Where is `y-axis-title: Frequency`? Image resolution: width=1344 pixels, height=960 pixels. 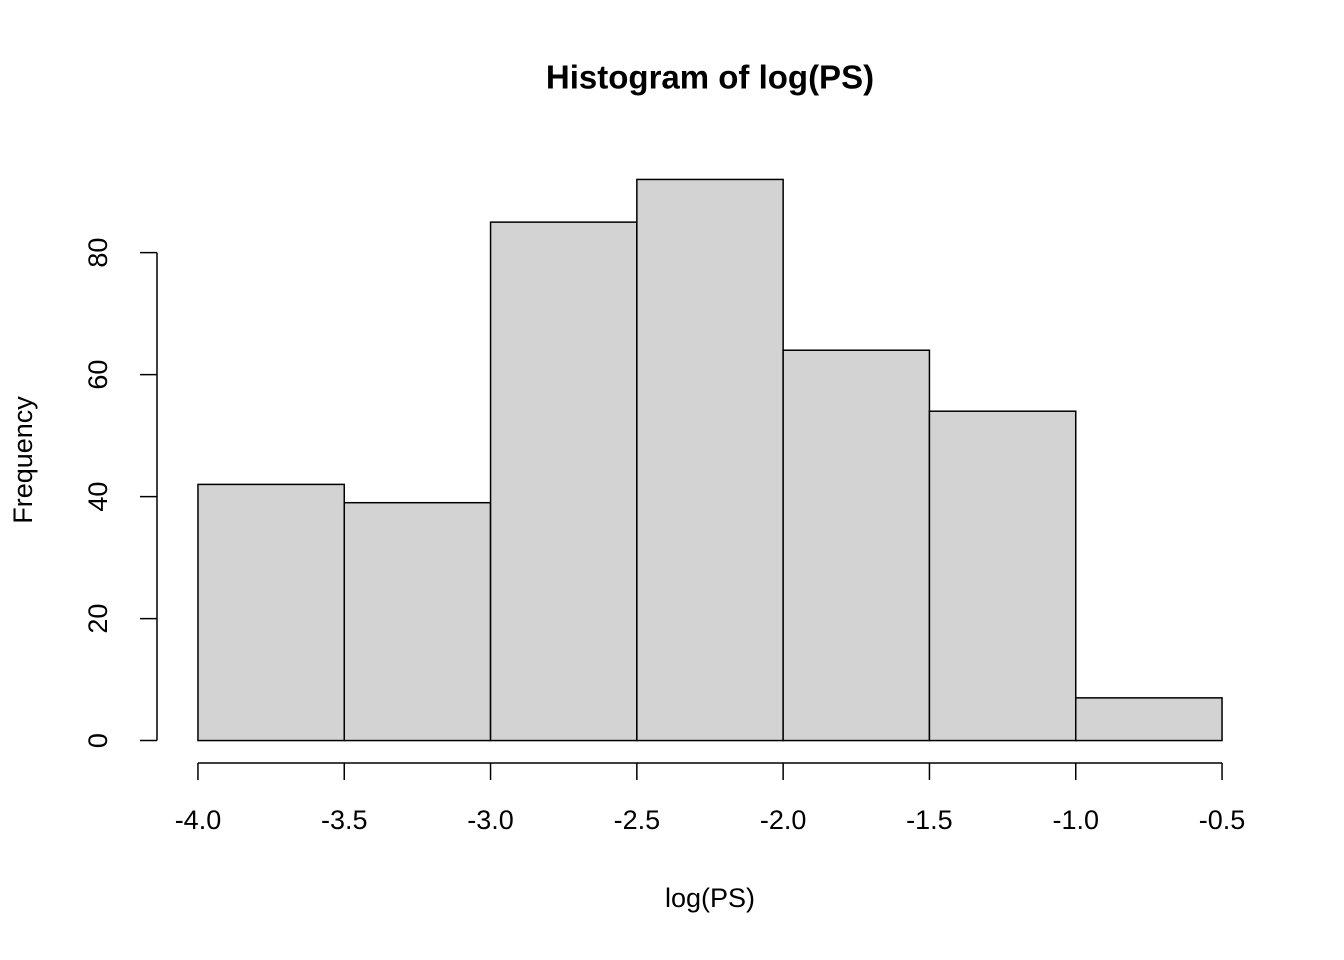 y-axis-title: Frequency is located at coordinates (23, 460).